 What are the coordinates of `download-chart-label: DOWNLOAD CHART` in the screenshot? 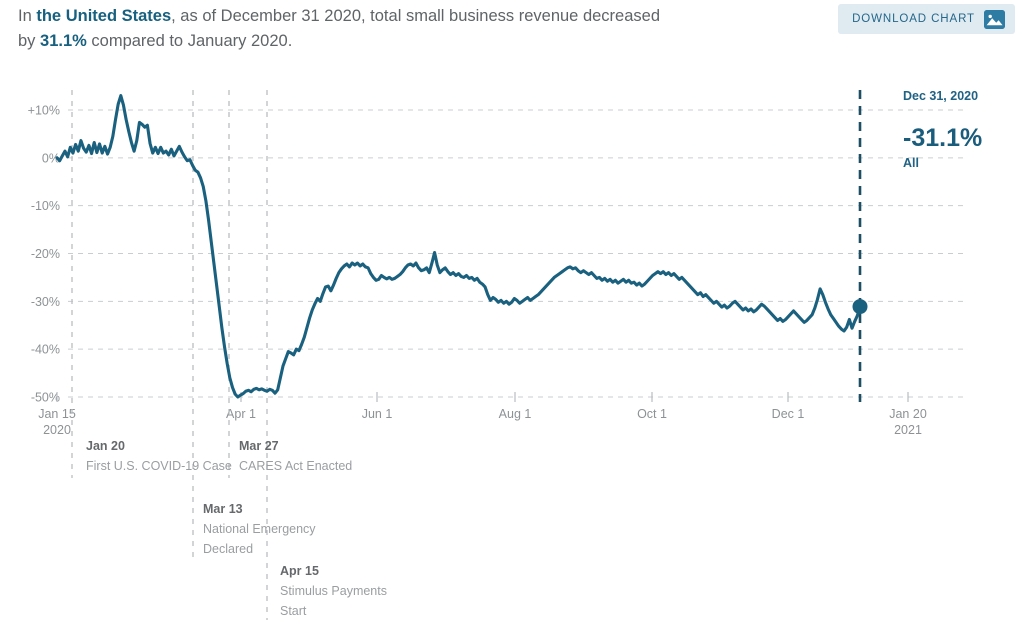 It's located at (913, 19).